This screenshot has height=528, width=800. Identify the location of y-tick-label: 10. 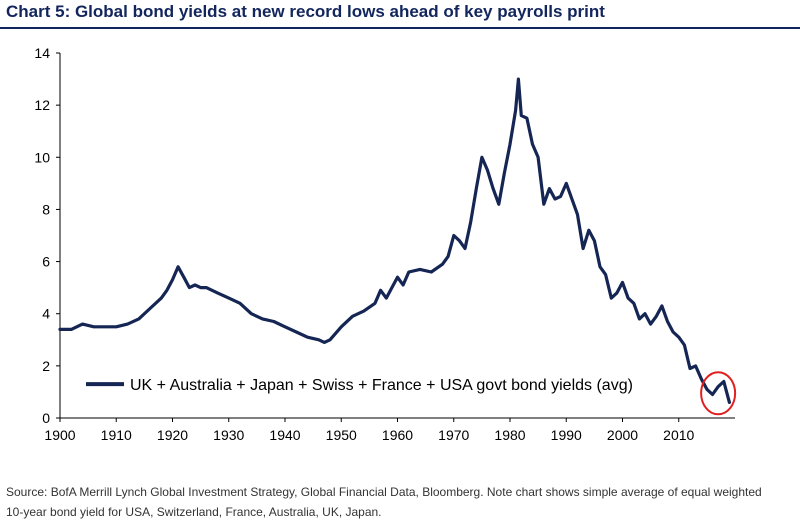
(42, 157).